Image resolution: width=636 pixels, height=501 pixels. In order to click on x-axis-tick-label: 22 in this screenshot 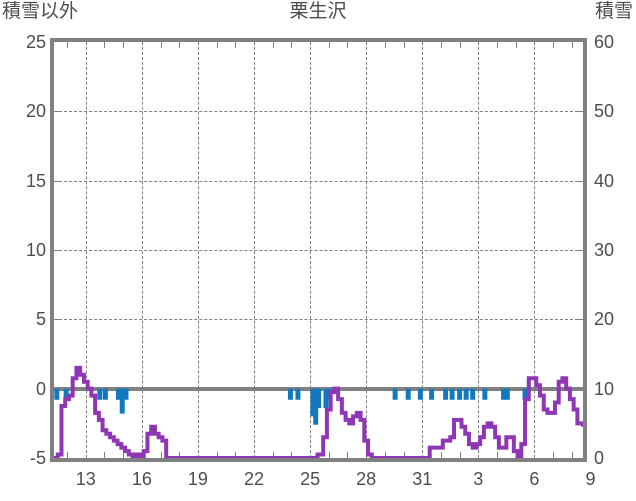, I will do `click(254, 479)`.